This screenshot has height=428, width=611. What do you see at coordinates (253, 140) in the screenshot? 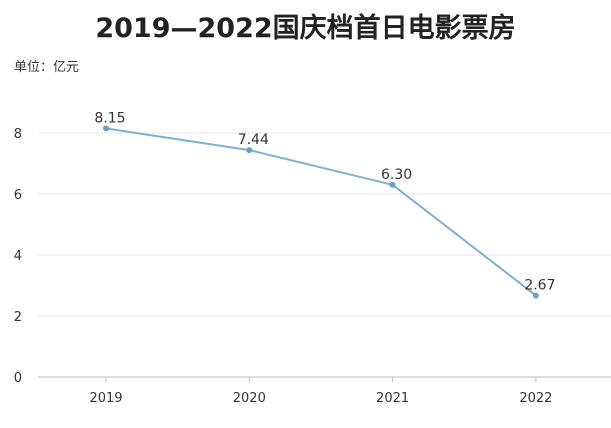
I see `data-label: 7.44` at bounding box center [253, 140].